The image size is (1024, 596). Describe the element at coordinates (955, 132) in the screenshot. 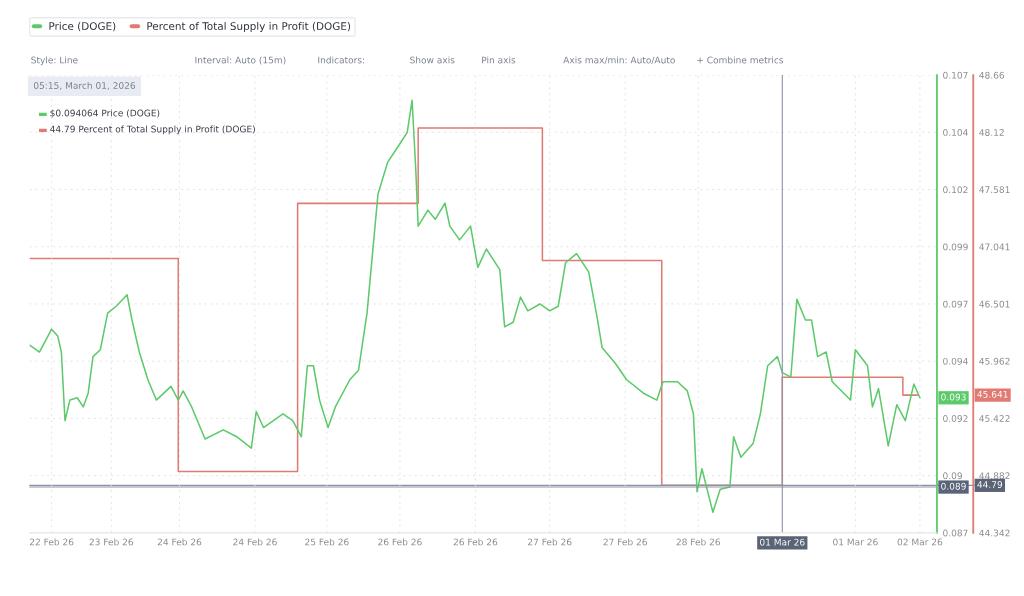

I see `y-tick-label: 0.104` at that location.